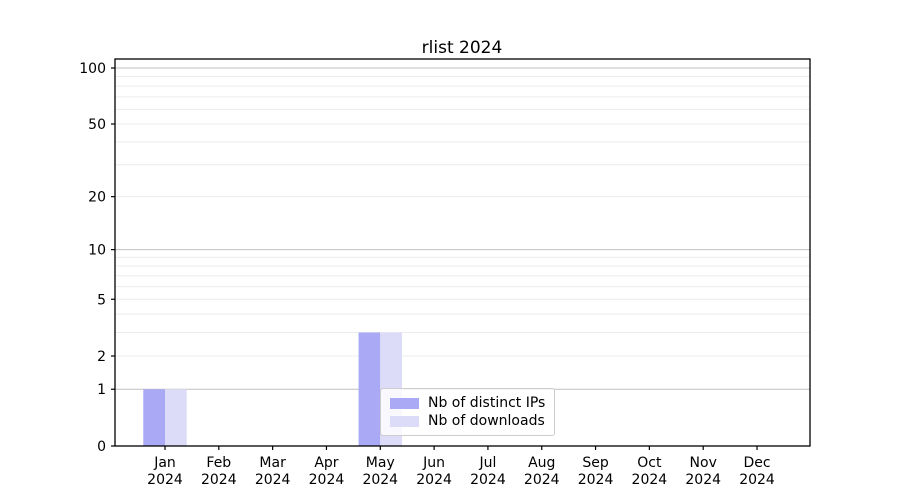 This screenshot has height=500, width=900. What do you see at coordinates (404, 403) in the screenshot?
I see `legend-swatch-distinct-ips` at bounding box center [404, 403].